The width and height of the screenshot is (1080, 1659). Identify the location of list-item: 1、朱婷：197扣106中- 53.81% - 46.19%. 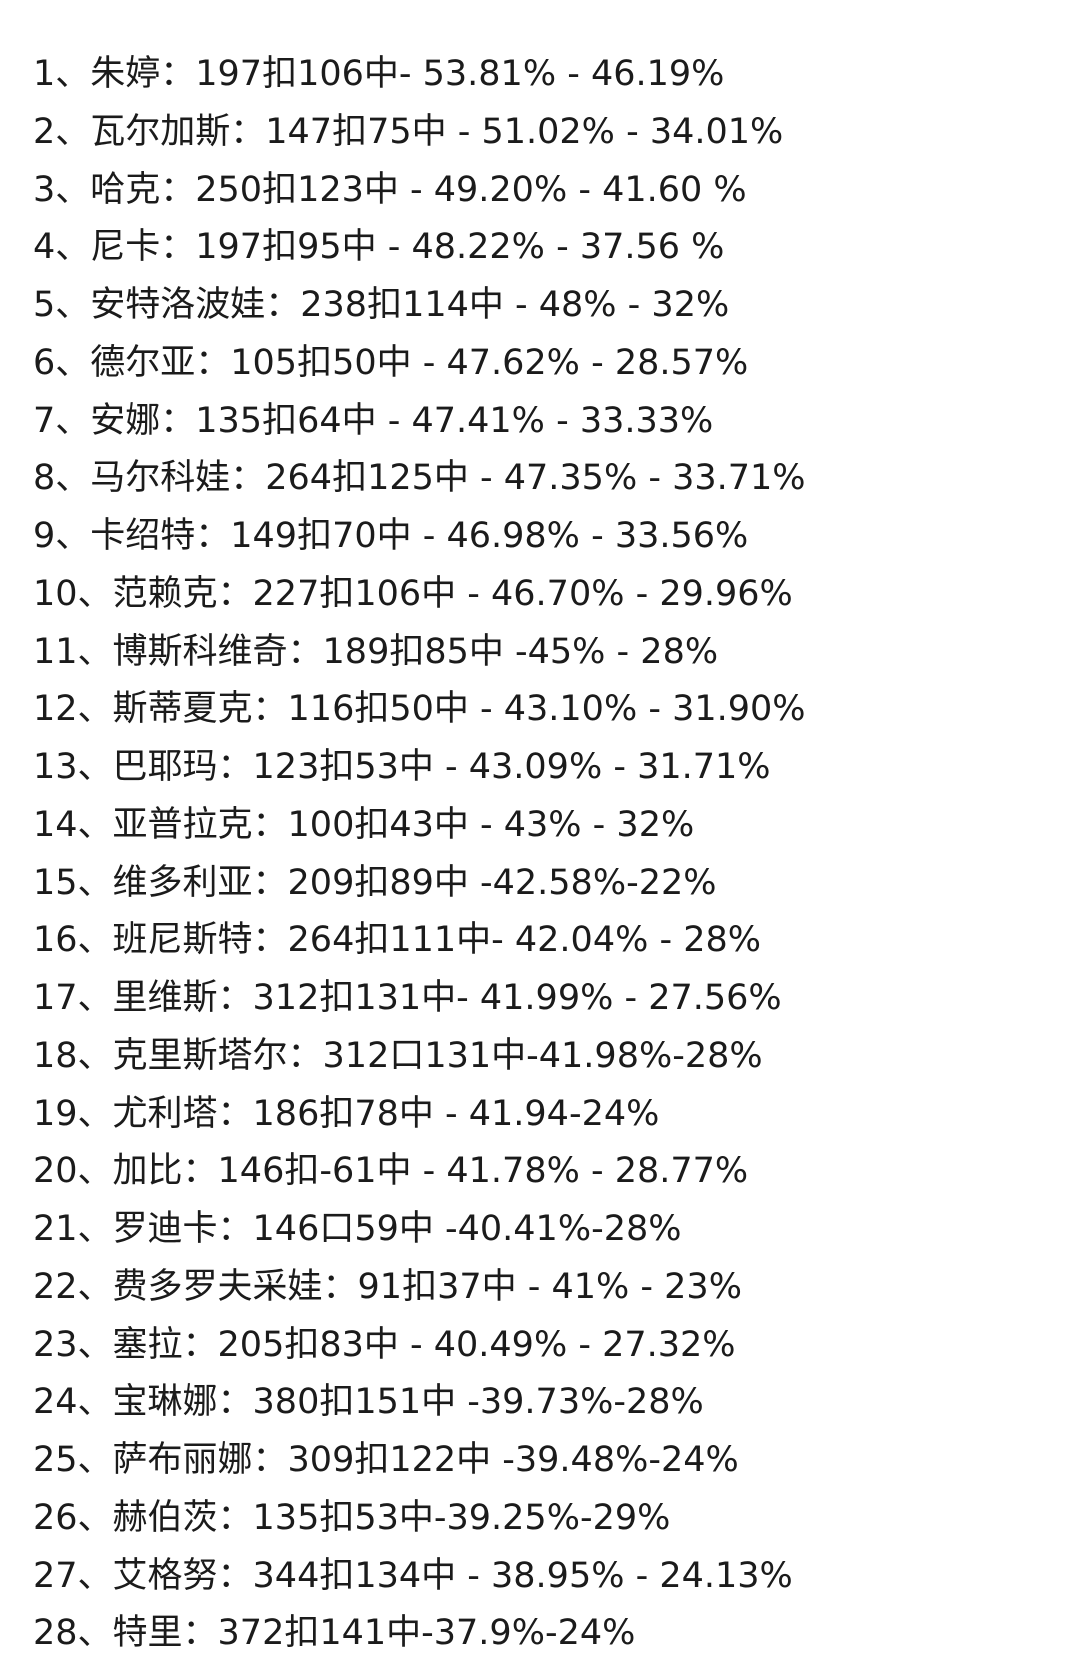
(379, 74).